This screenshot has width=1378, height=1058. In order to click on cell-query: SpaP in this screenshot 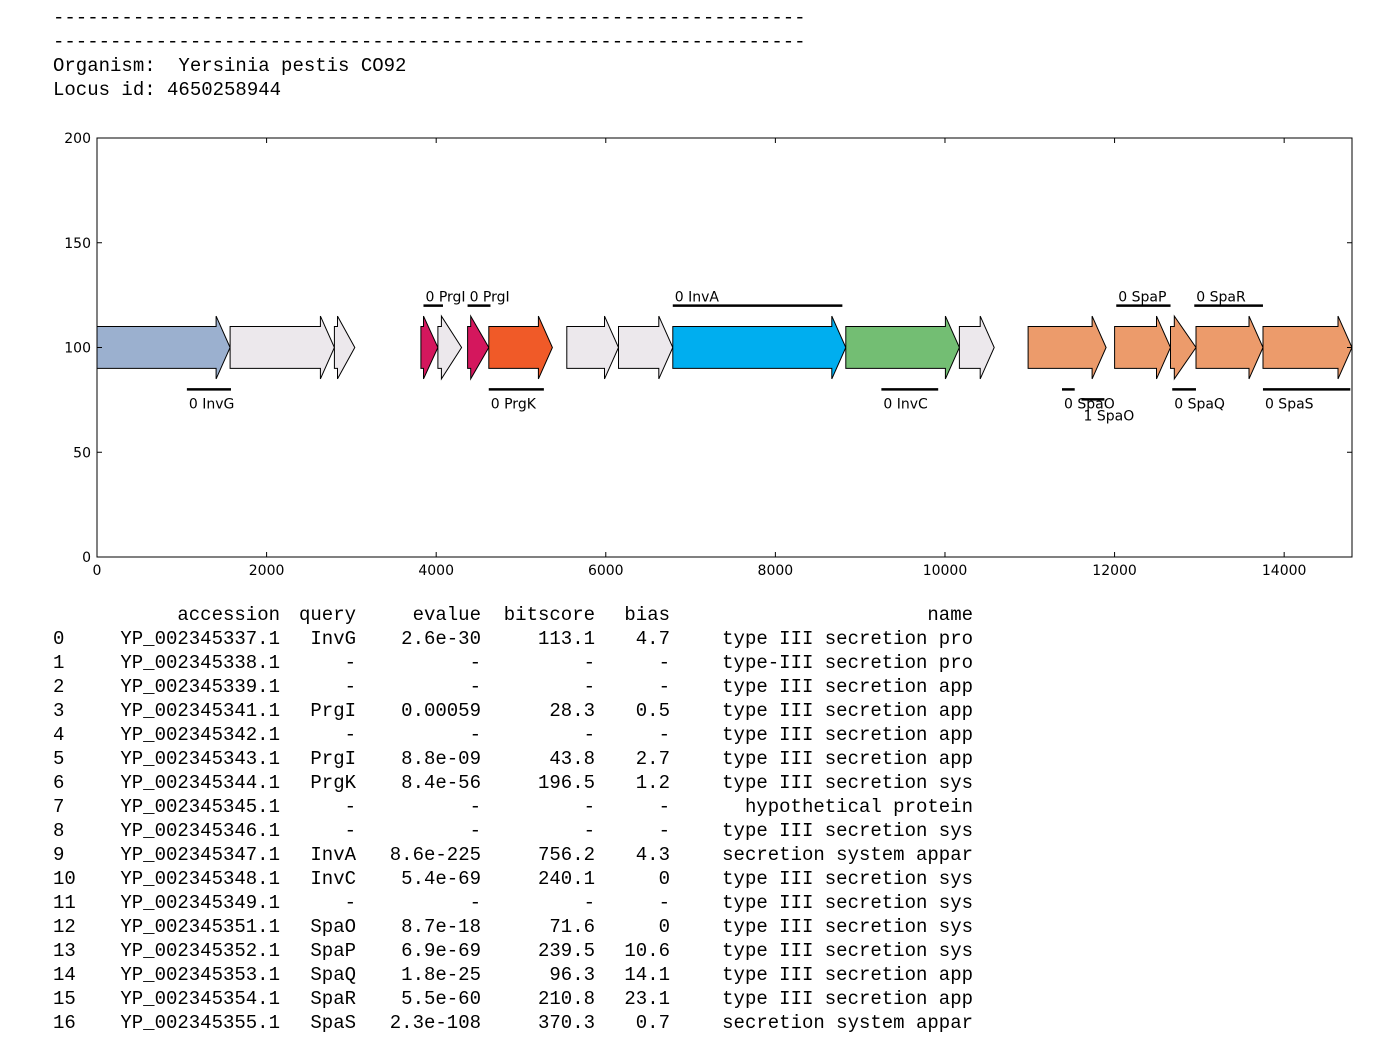, I will do `click(333, 951)`.